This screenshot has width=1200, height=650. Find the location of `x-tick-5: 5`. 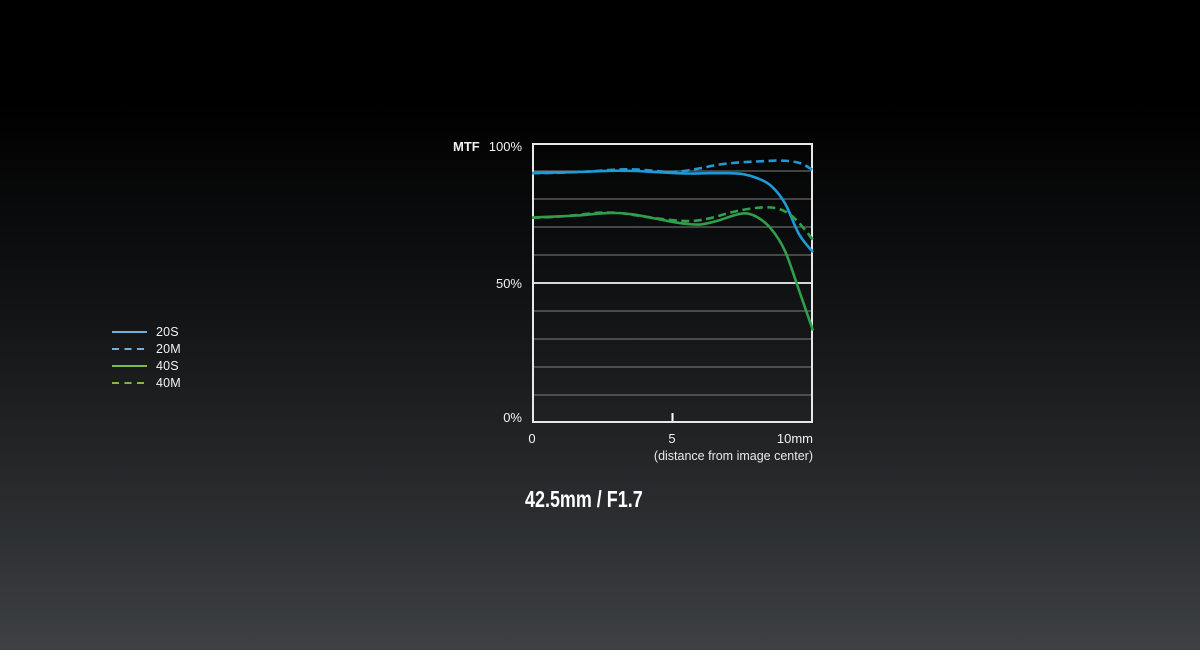

x-tick-5: 5 is located at coordinates (672, 438).